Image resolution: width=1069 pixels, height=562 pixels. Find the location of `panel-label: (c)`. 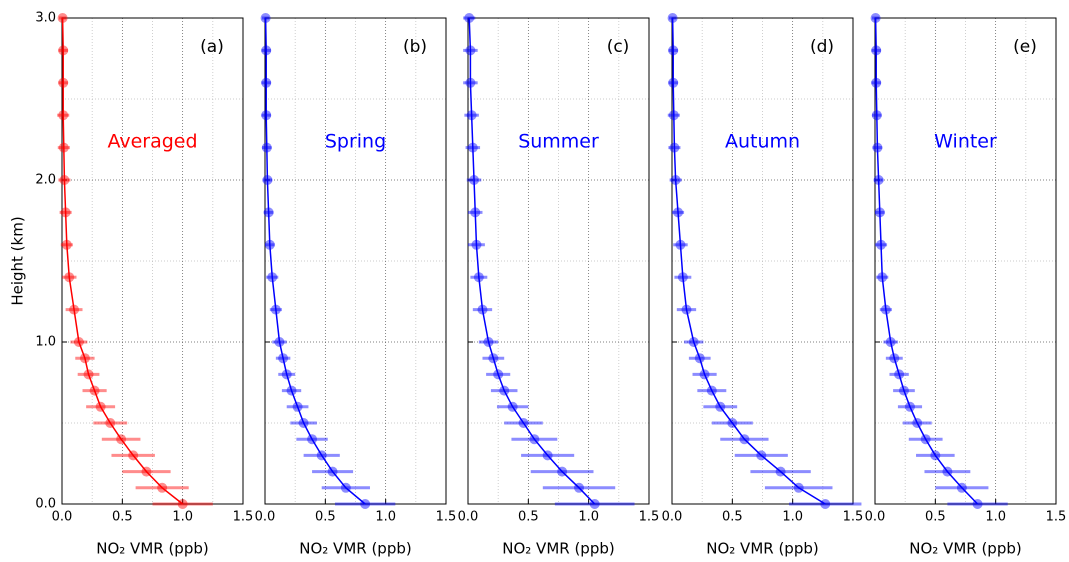

panel-label: (c) is located at coordinates (618, 47).